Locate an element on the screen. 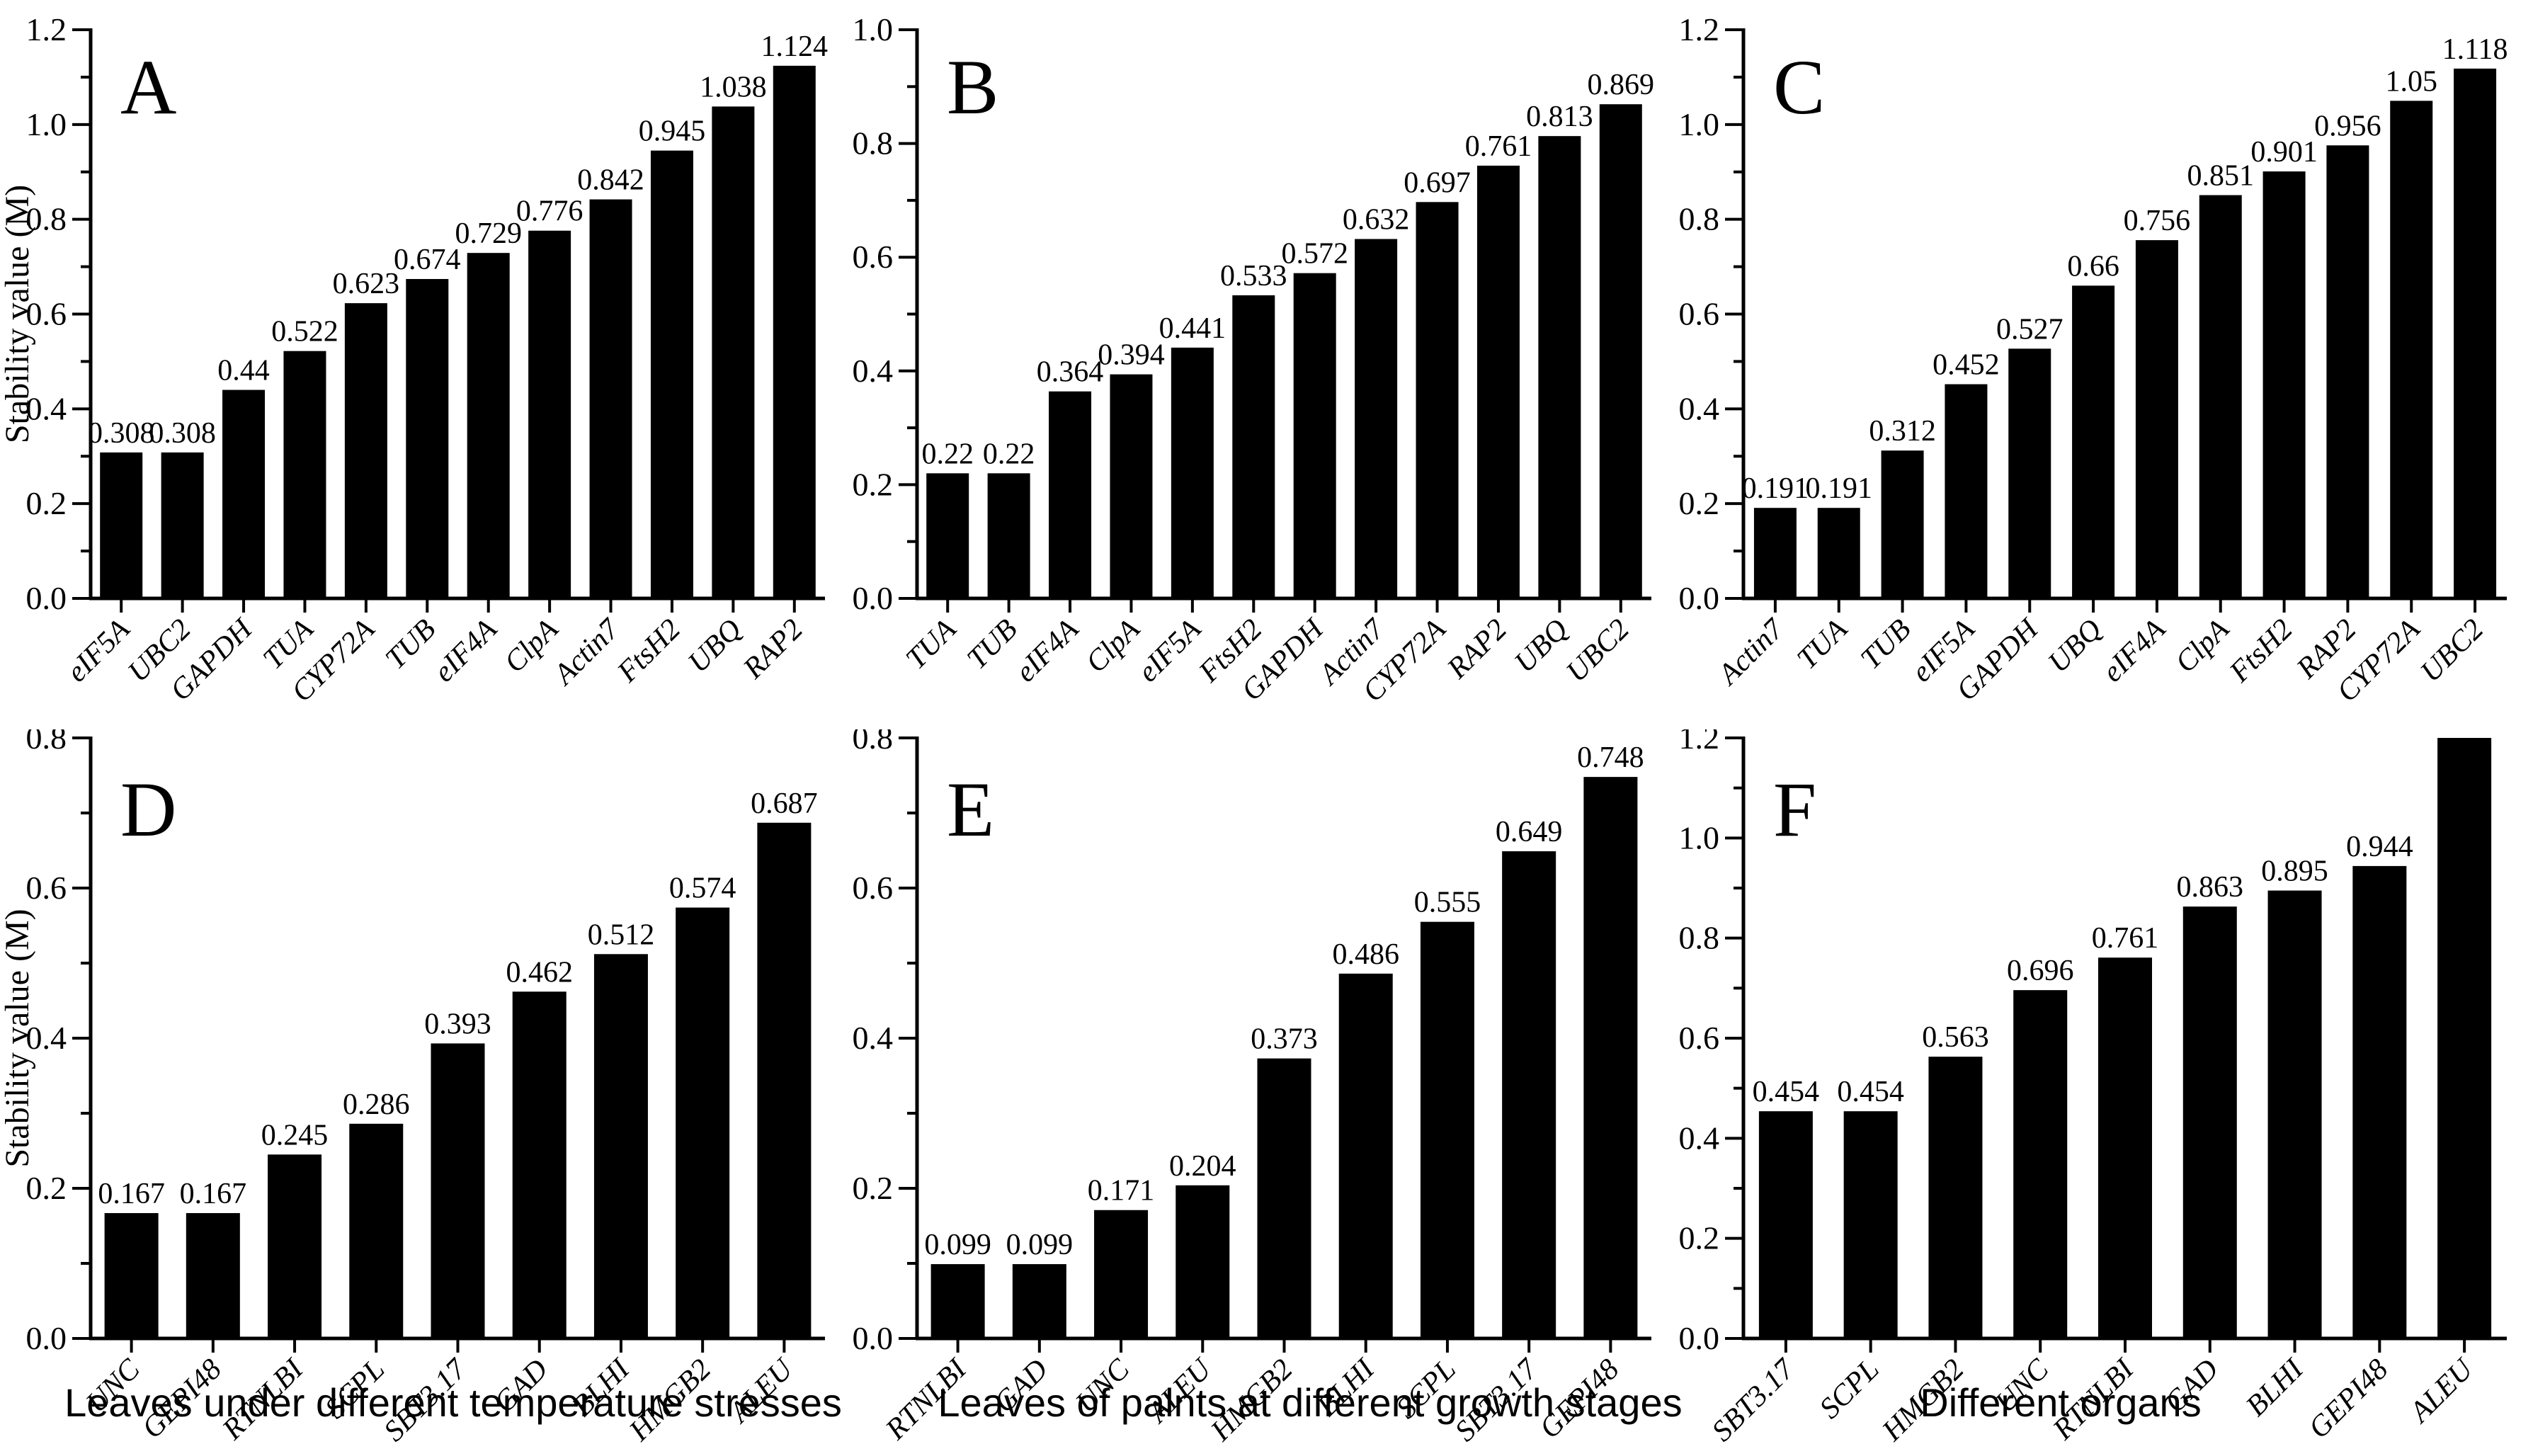 The height and width of the screenshot is (1456, 2533). bar-value-label: 0.632 is located at coordinates (1376, 221).